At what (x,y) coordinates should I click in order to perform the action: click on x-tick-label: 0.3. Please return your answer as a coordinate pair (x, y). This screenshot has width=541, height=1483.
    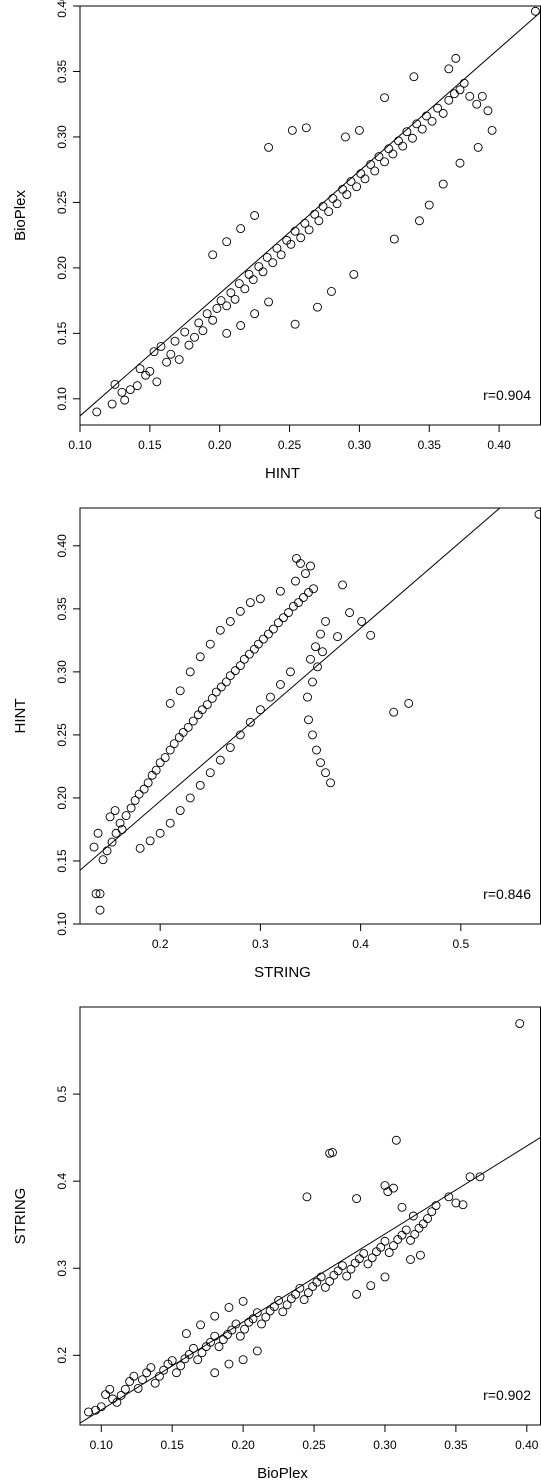
    Looking at the image, I should click on (260, 944).